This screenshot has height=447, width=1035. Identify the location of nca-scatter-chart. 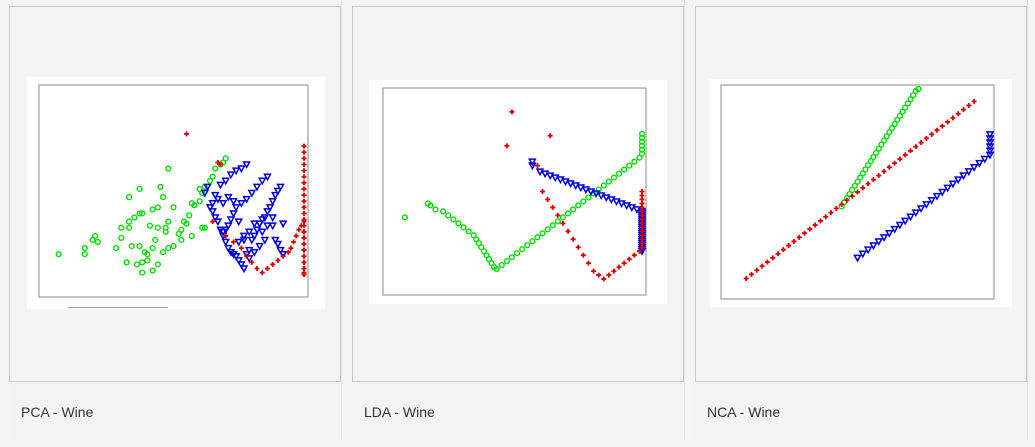
(857, 192).